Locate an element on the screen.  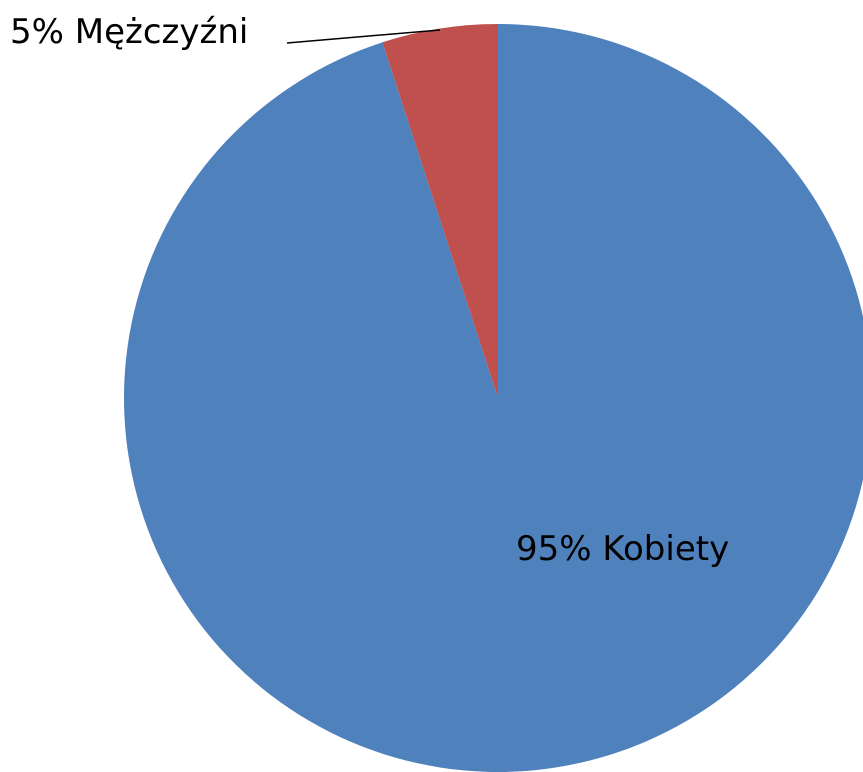
category-label: Kobiety is located at coordinates (665, 549).